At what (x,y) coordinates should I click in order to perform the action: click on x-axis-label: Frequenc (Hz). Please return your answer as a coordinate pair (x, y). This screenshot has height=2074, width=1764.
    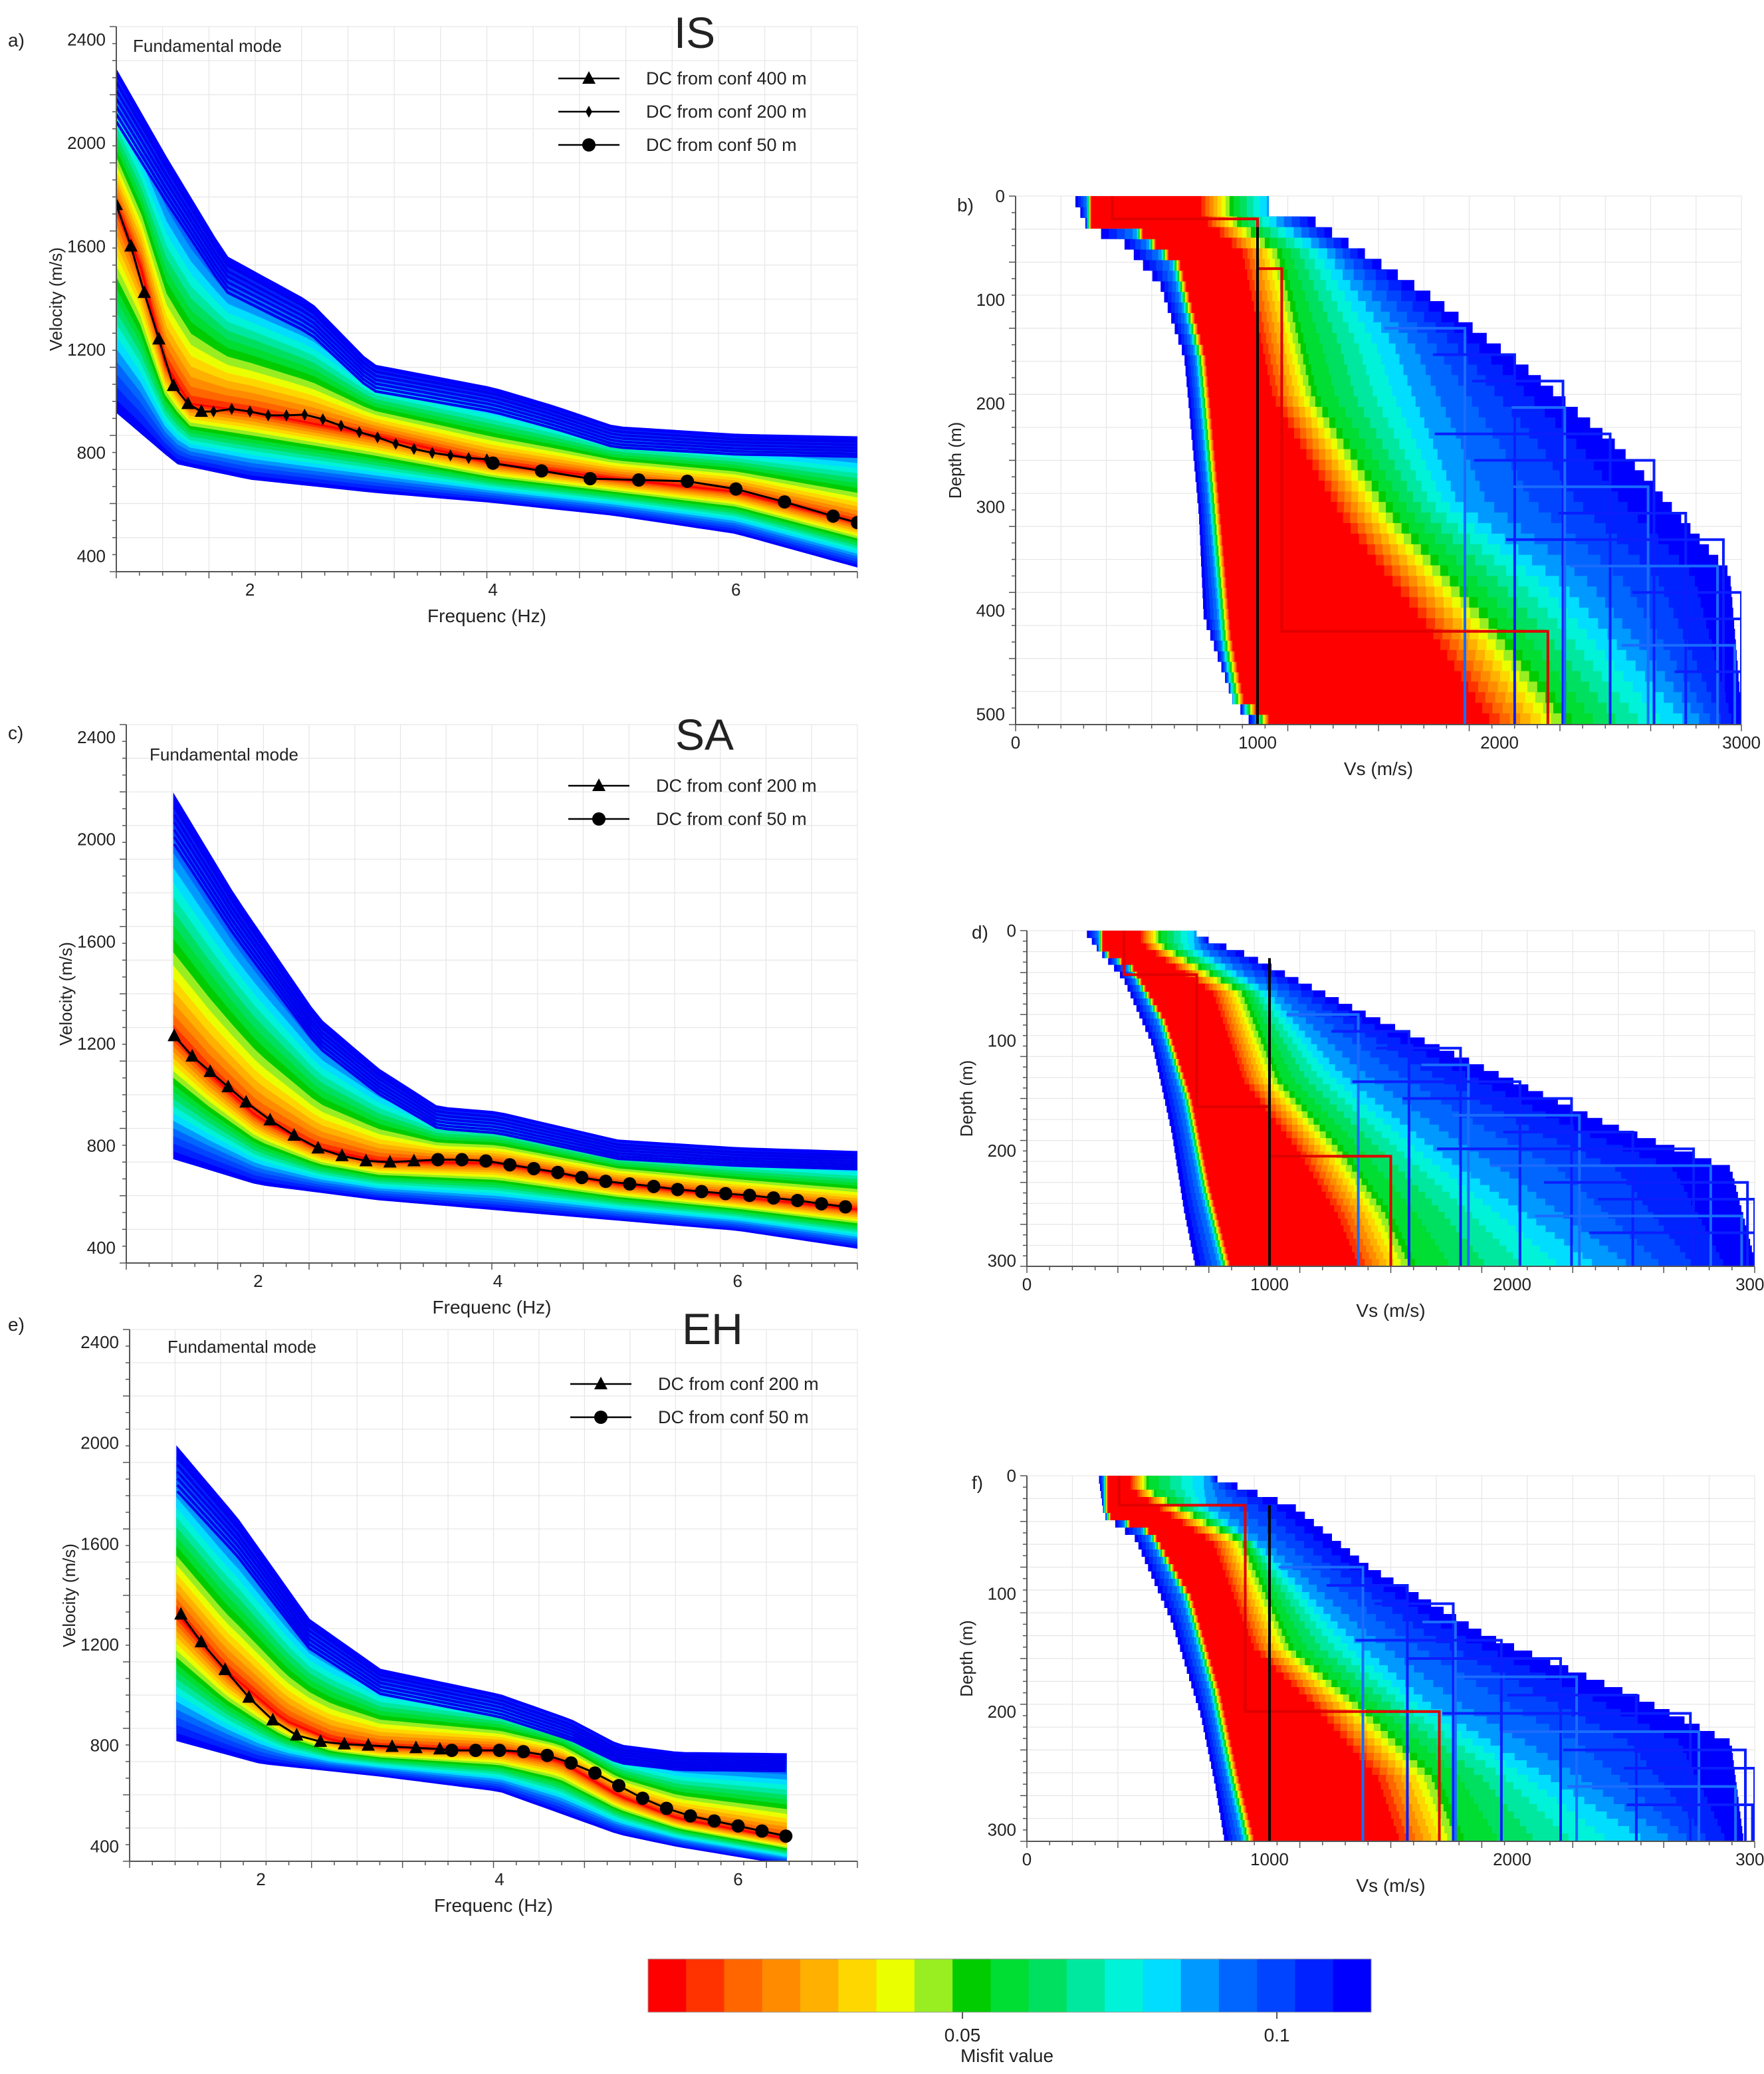
    Looking at the image, I should click on (494, 1905).